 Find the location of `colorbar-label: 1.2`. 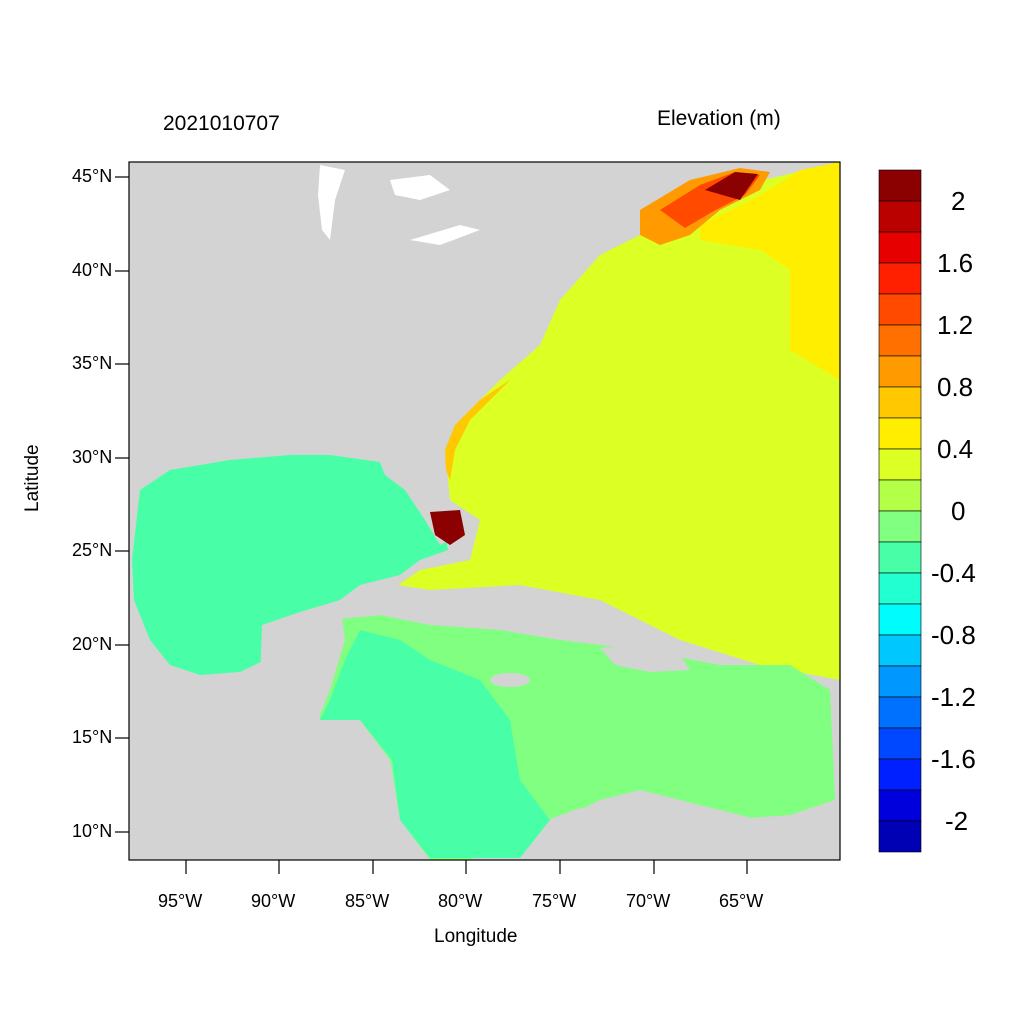

colorbar-label: 1.2 is located at coordinates (955, 325).